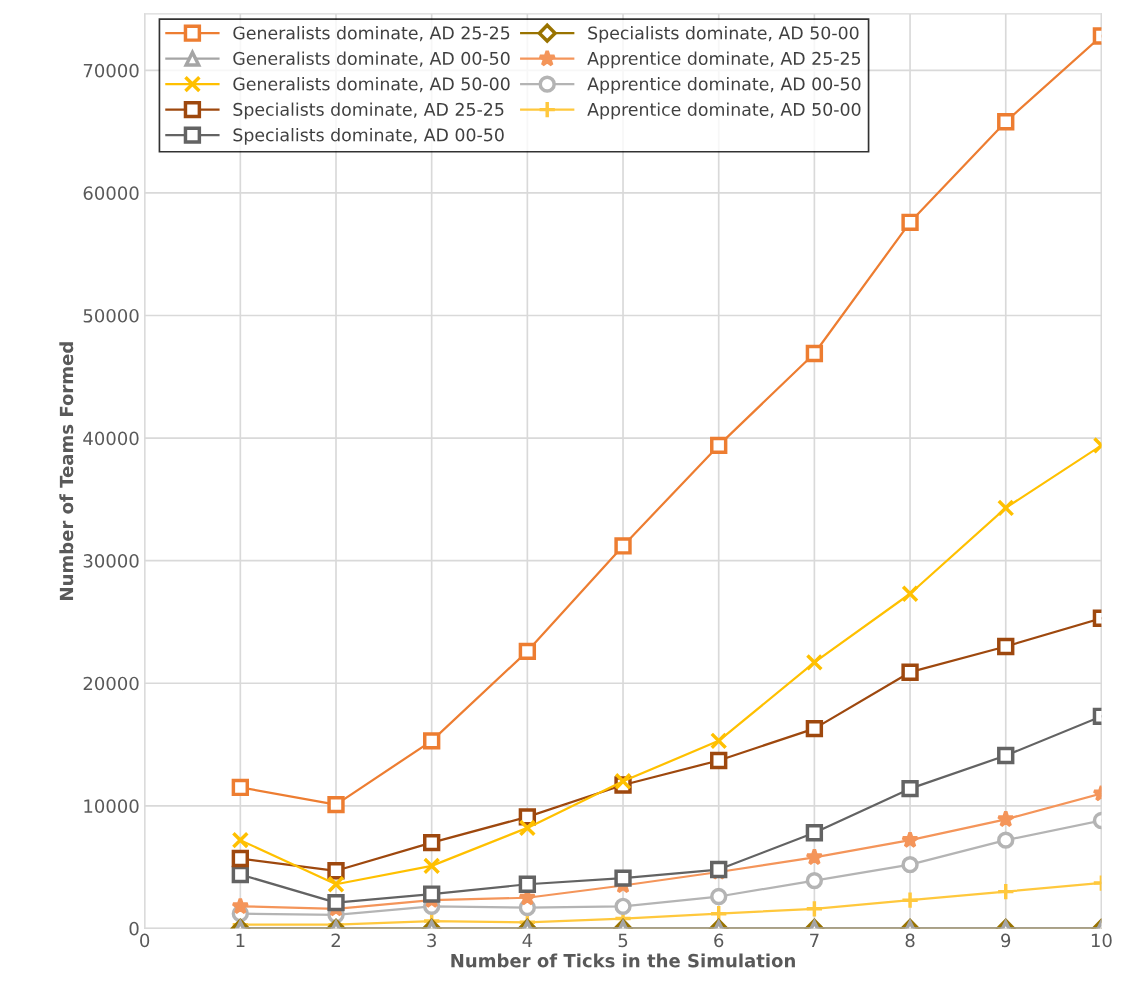 The height and width of the screenshot is (994, 1139). I want to click on x-tick-label: 6, so click(719, 940).